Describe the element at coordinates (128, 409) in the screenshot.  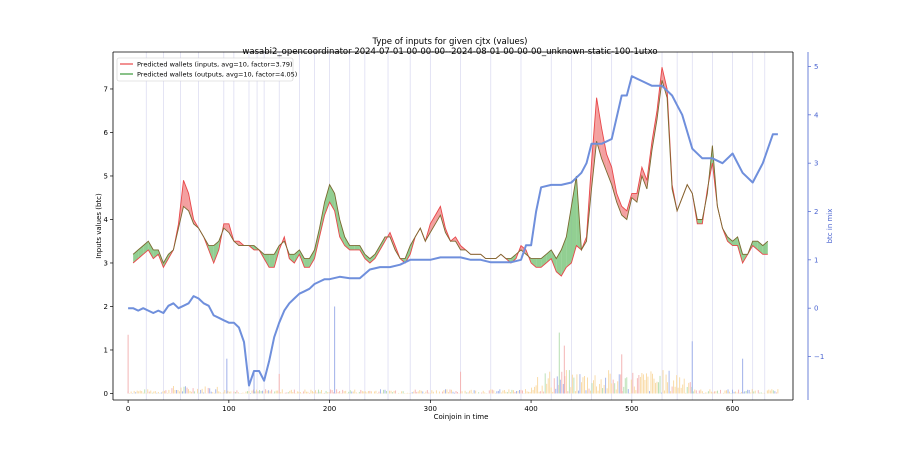
I see `x-tick-label: 0` at that location.